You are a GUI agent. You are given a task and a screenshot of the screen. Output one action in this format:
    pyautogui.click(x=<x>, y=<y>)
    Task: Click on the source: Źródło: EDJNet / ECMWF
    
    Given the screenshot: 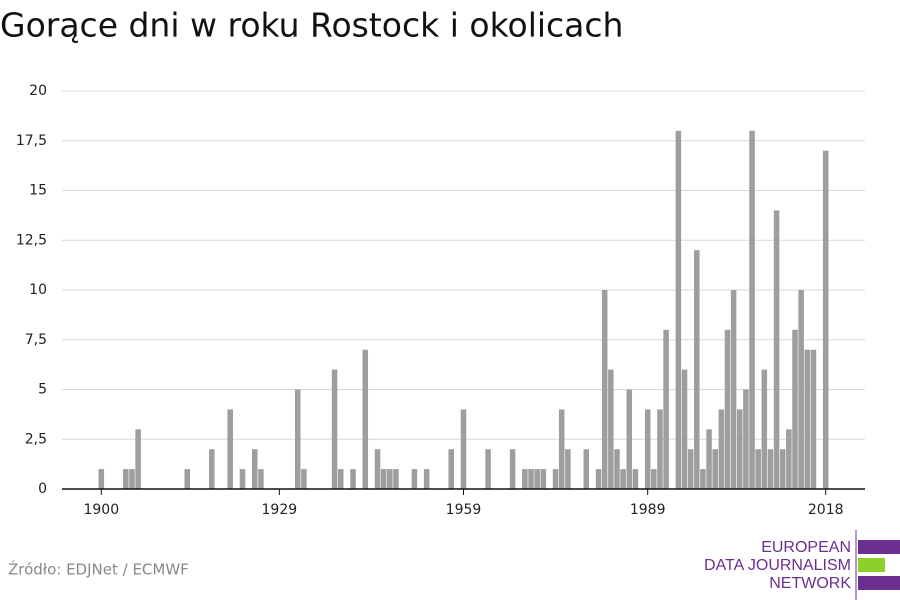 What is the action you would take?
    pyautogui.click(x=98, y=569)
    